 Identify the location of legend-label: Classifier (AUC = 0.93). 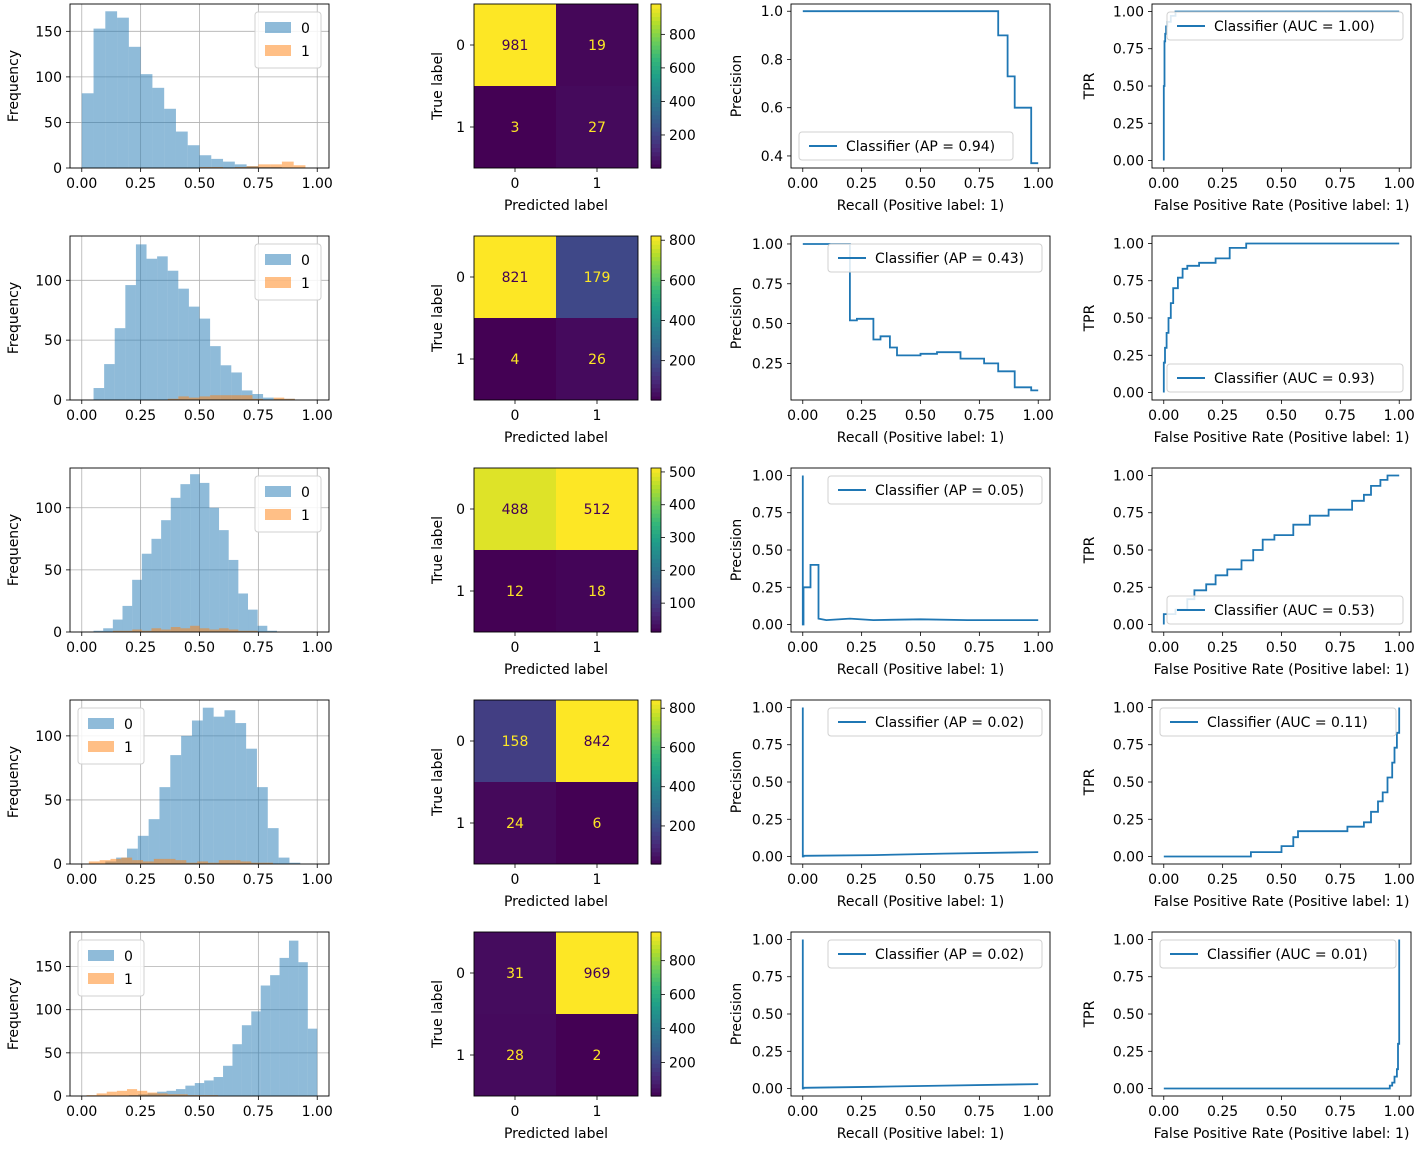
(1294, 379).